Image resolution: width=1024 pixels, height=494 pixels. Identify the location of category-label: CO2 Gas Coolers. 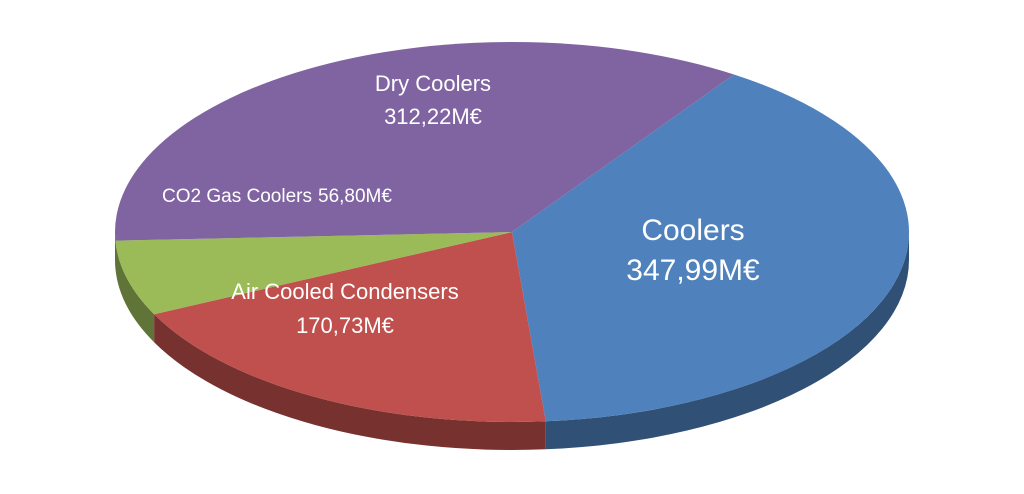
(237, 196).